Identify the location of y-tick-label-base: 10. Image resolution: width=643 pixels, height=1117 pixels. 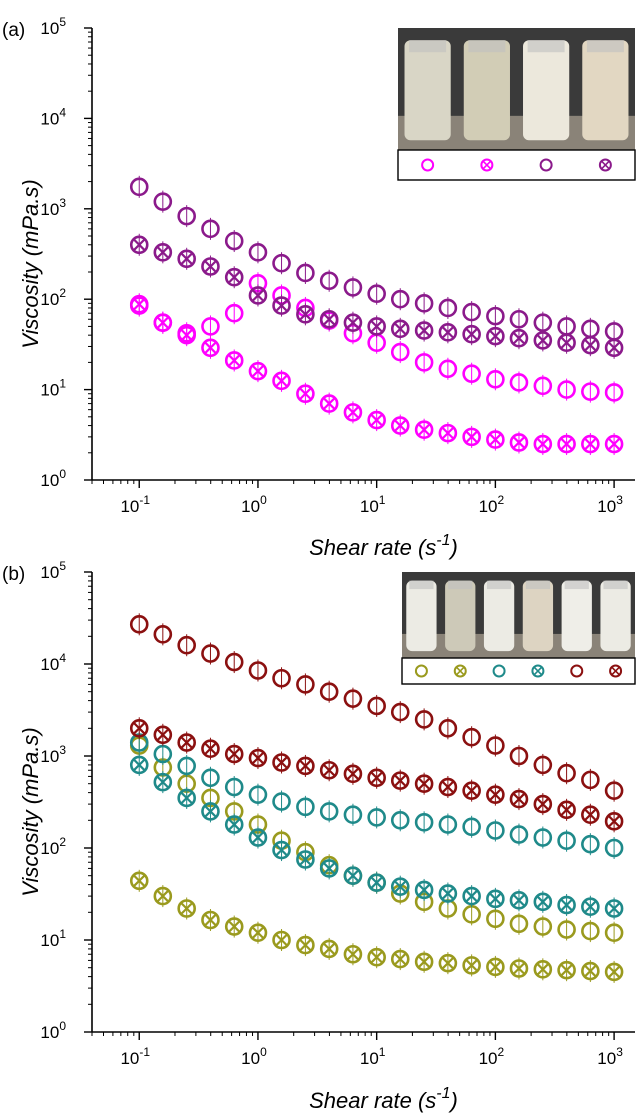
(49, 28).